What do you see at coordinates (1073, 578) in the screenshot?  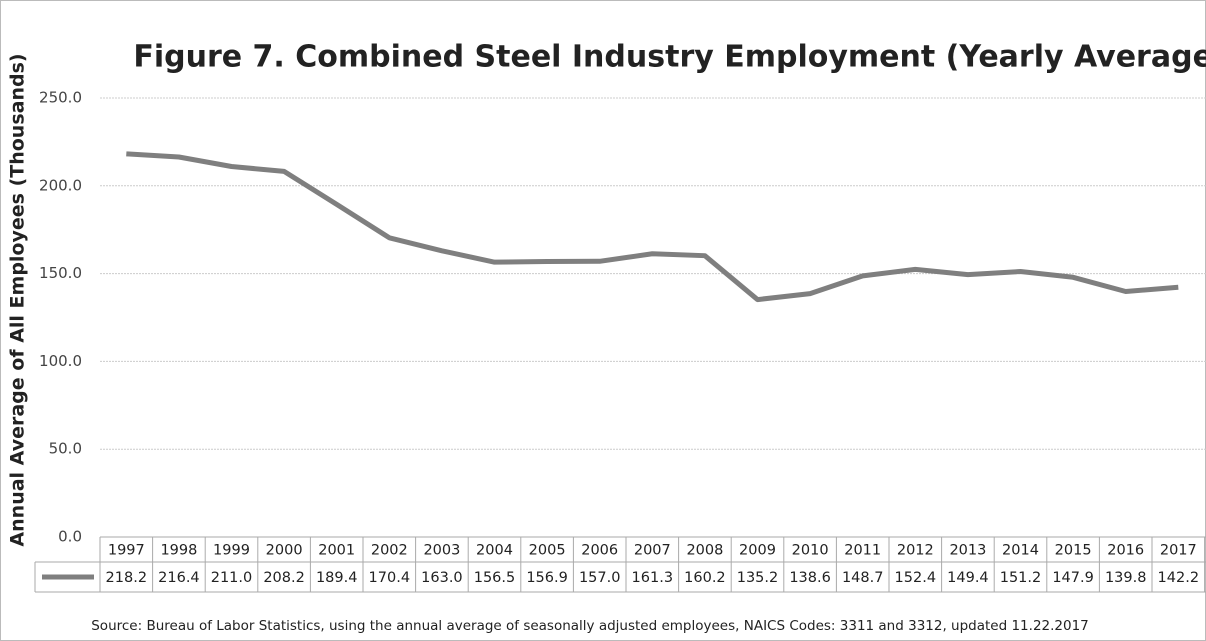 I see `table-value: 147.9` at bounding box center [1073, 578].